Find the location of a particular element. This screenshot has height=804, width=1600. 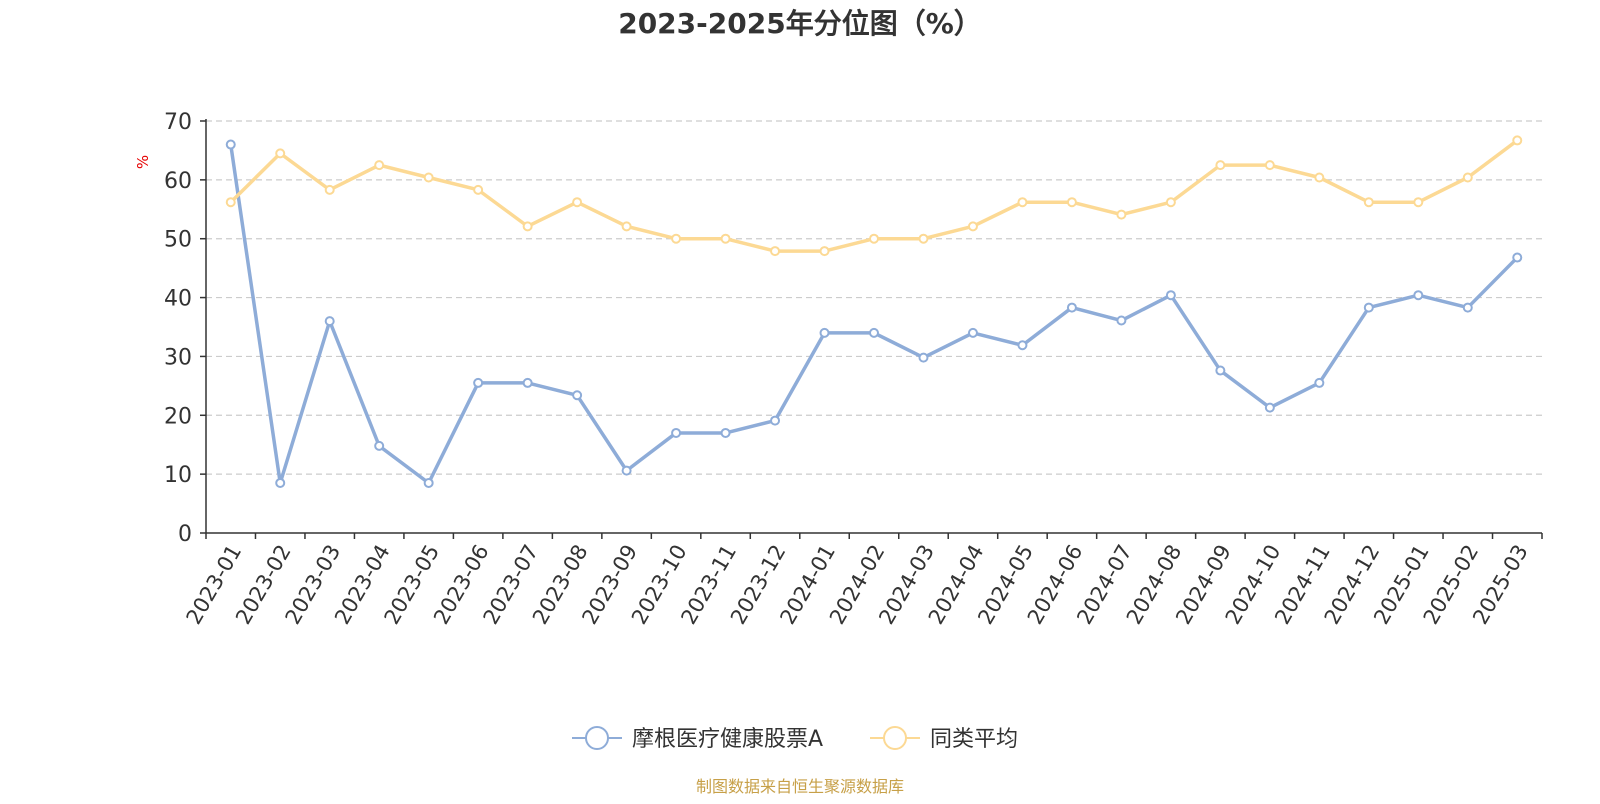

legend-label: 摩根医疗健康股票A is located at coordinates (727, 739).